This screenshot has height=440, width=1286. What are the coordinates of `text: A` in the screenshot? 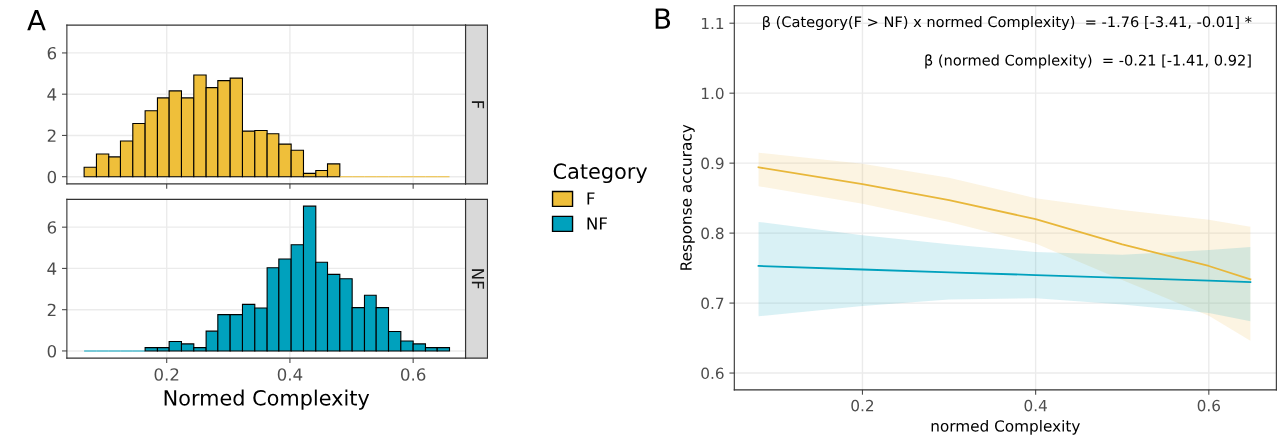 It's located at (36, 20).